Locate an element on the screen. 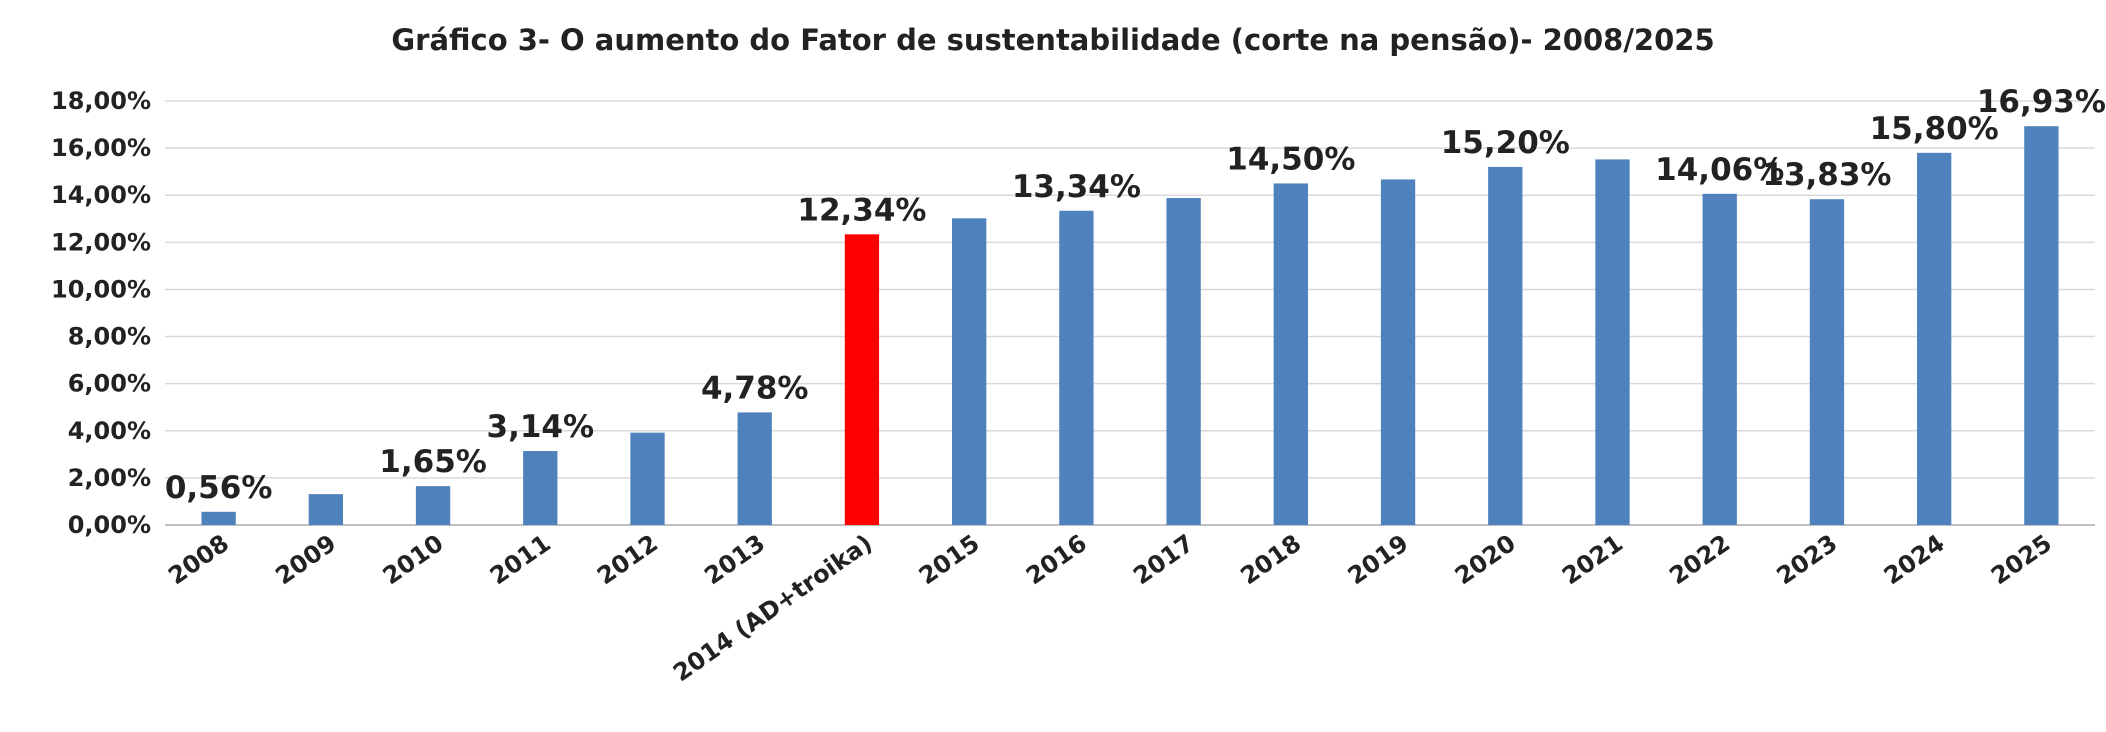 The width and height of the screenshot is (2106, 732). data-label: 0,56% is located at coordinates (219, 488).